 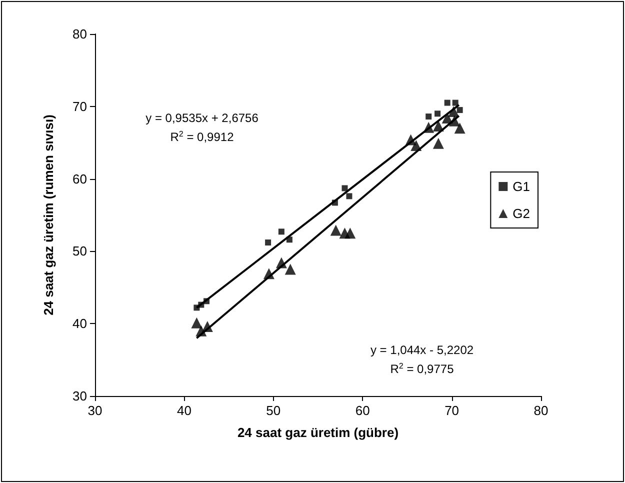 What do you see at coordinates (79, 324) in the screenshot?
I see `y-tick-label: 40` at bounding box center [79, 324].